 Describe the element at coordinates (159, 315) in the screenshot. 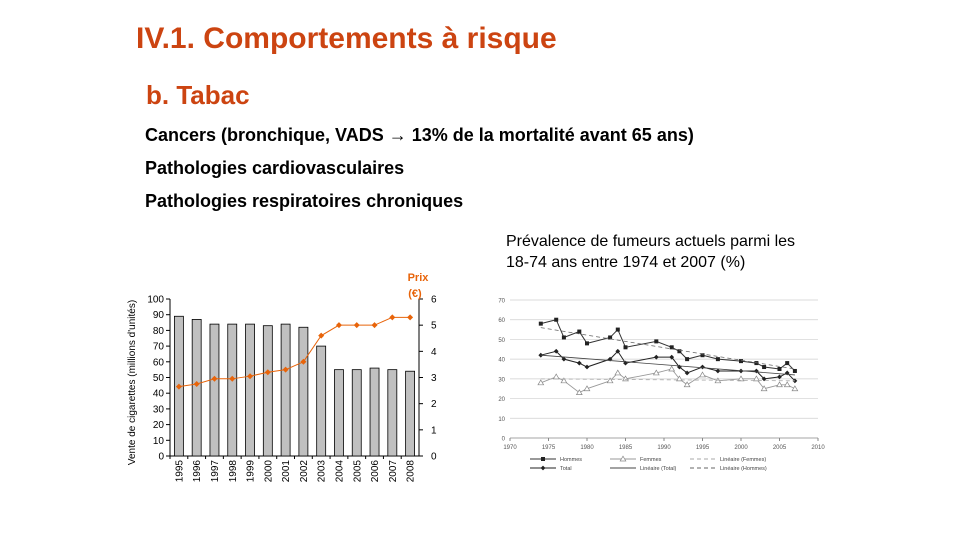

I see `y-tick-label: 90` at that location.